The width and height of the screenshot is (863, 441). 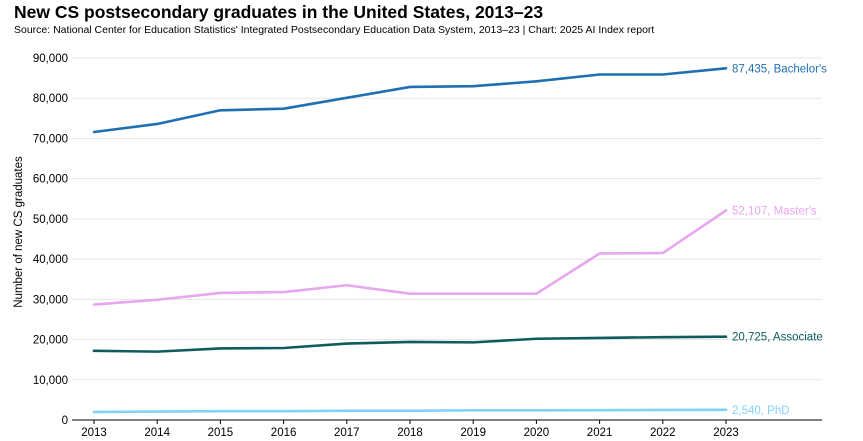 What do you see at coordinates (410, 100) in the screenshot?
I see `series-line-bachelors` at bounding box center [410, 100].